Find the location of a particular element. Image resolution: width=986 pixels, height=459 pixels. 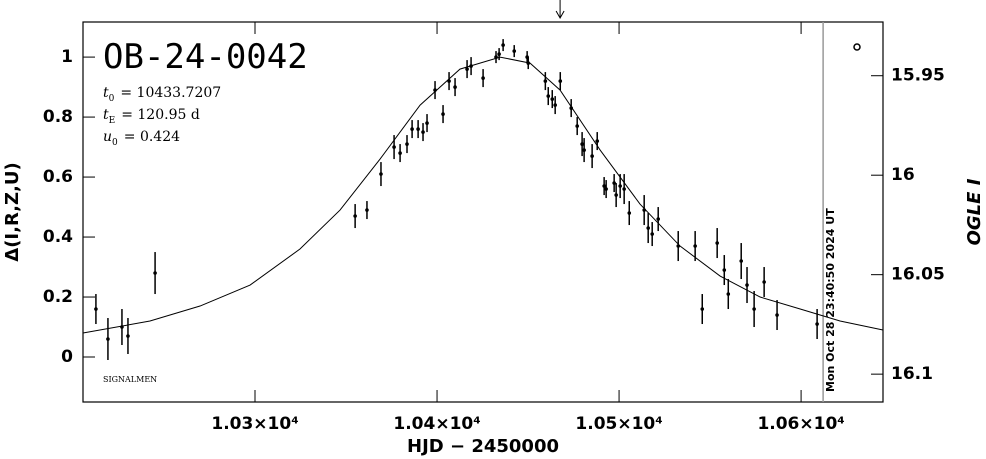

param-text: tE = 120.95 d is located at coordinates (151, 116).